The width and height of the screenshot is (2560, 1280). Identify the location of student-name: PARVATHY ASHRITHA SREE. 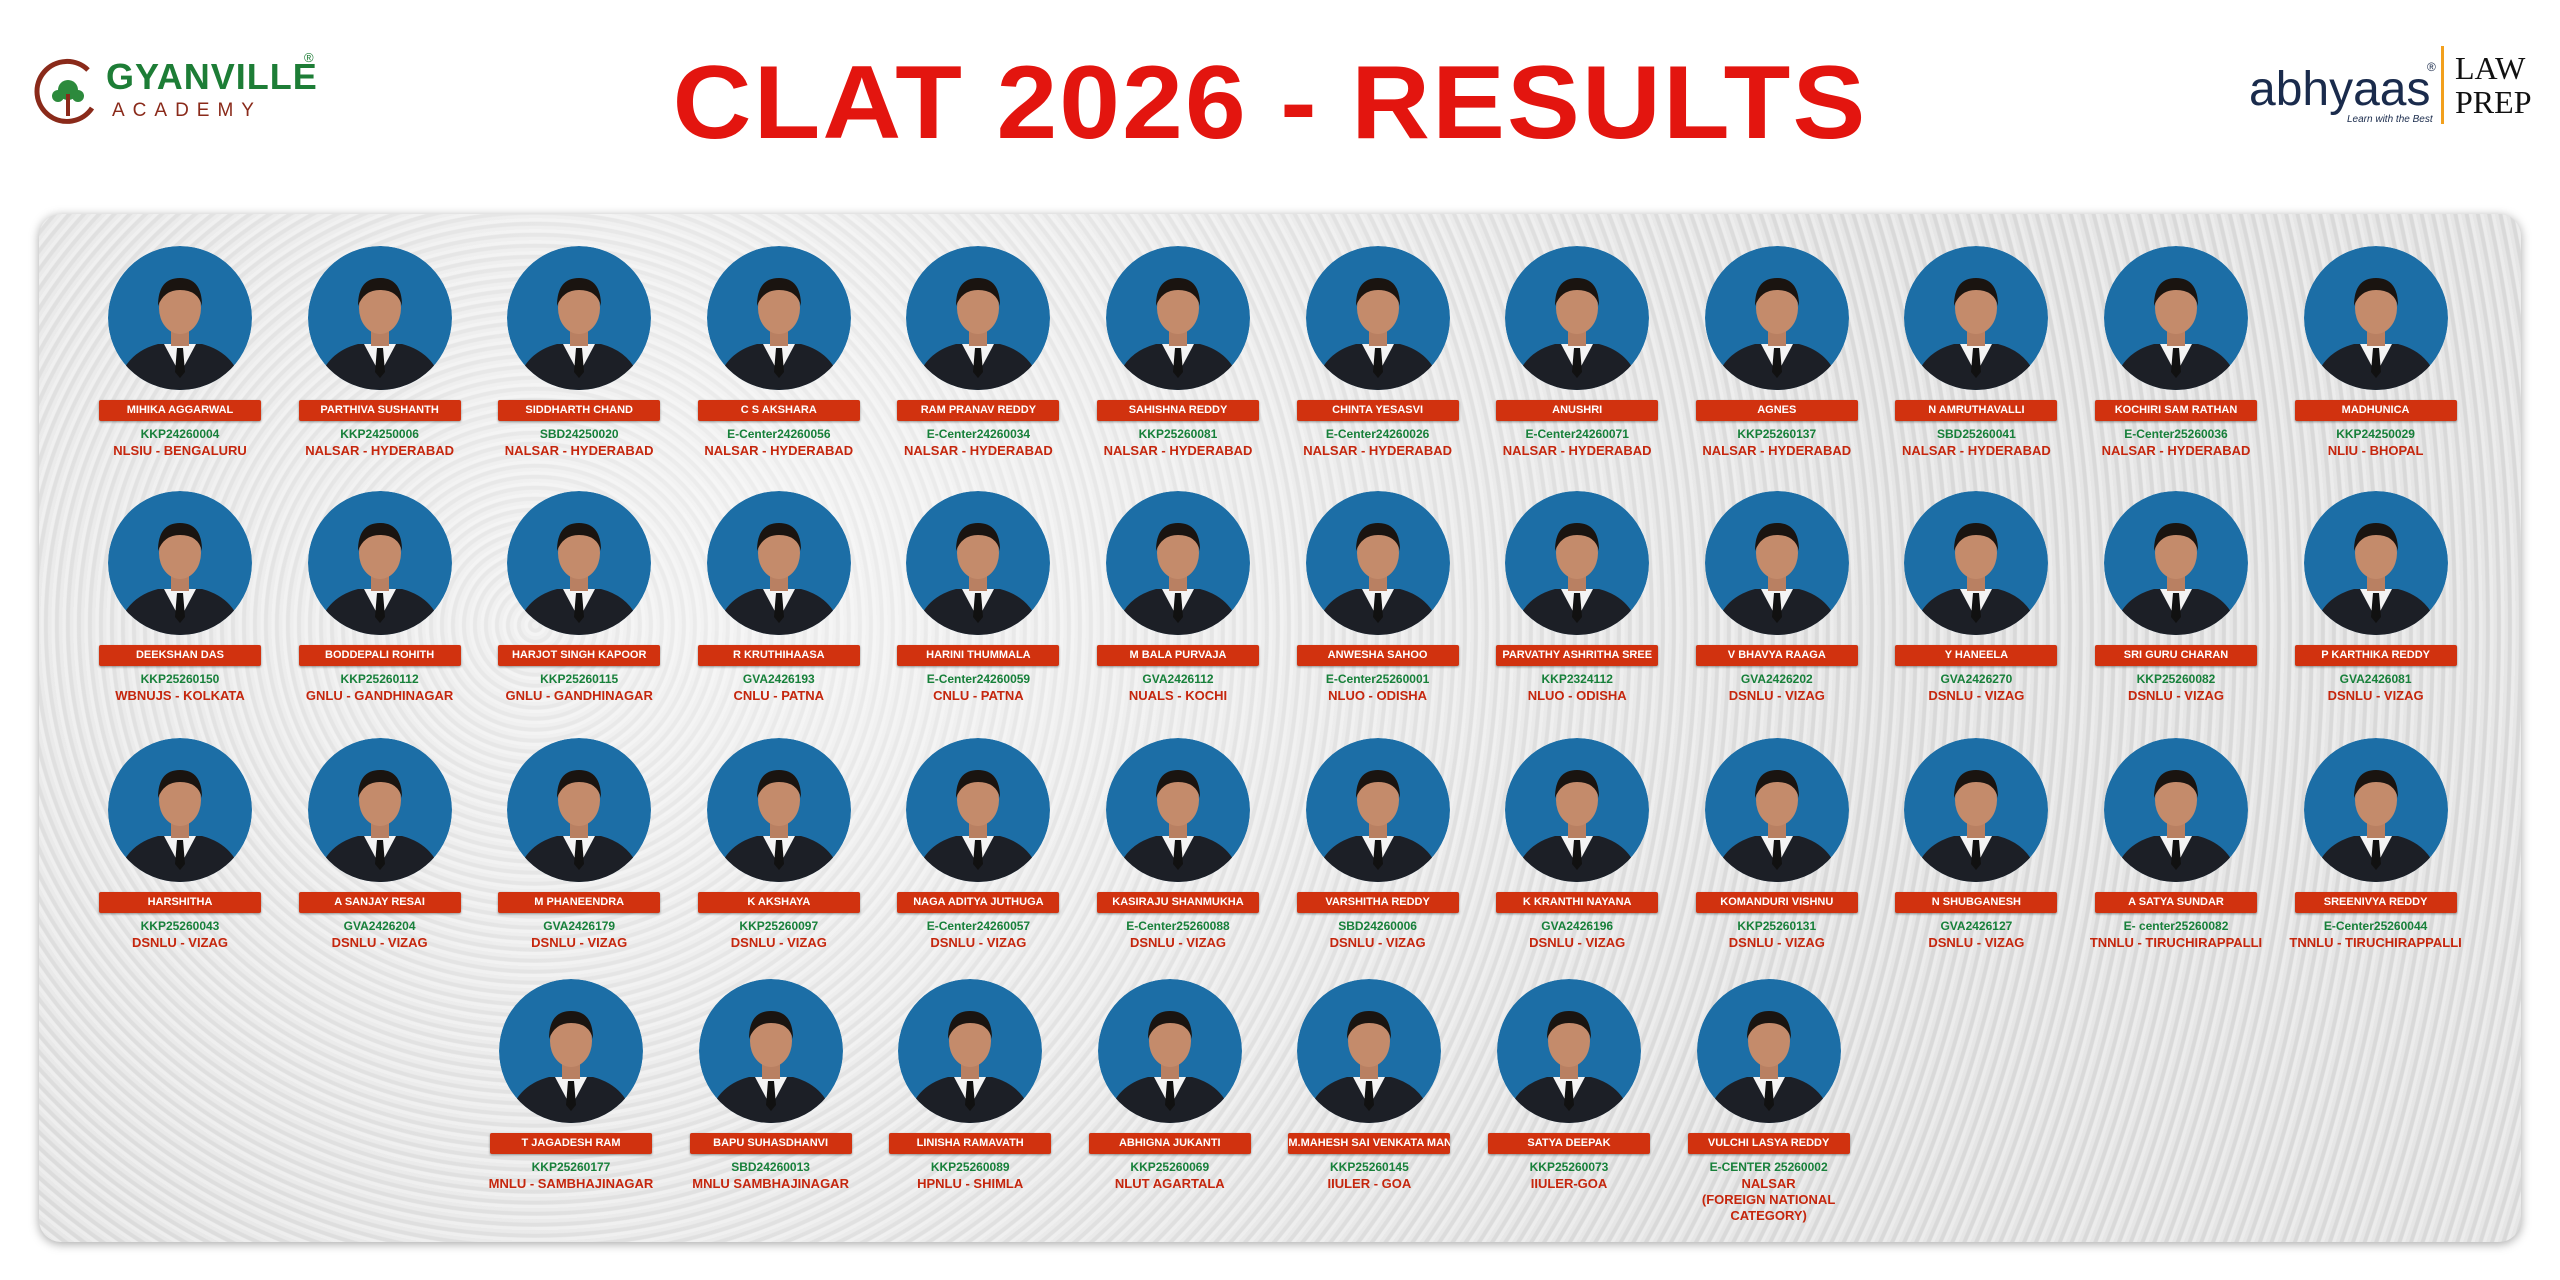
(1577, 655).